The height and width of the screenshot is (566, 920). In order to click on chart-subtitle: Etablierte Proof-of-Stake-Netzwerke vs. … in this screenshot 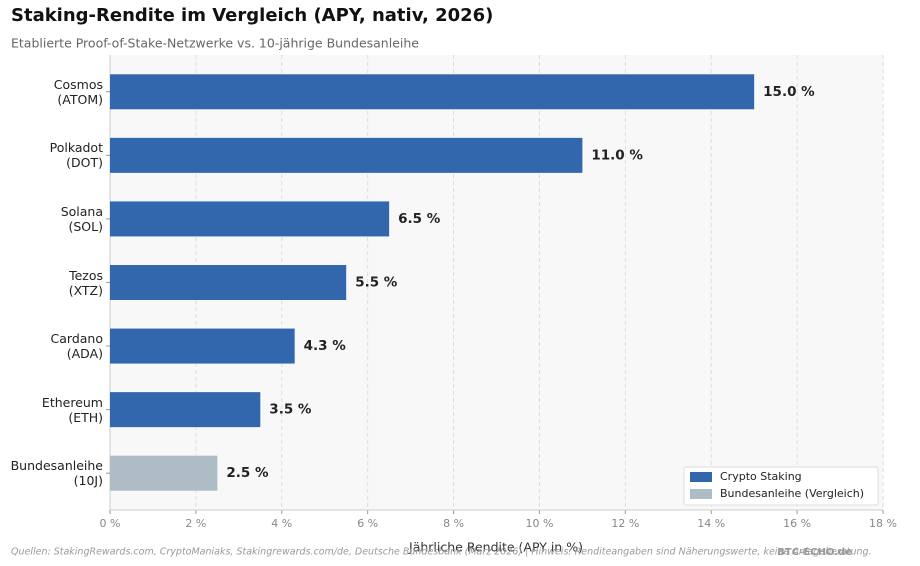, I will do `click(215, 43)`.